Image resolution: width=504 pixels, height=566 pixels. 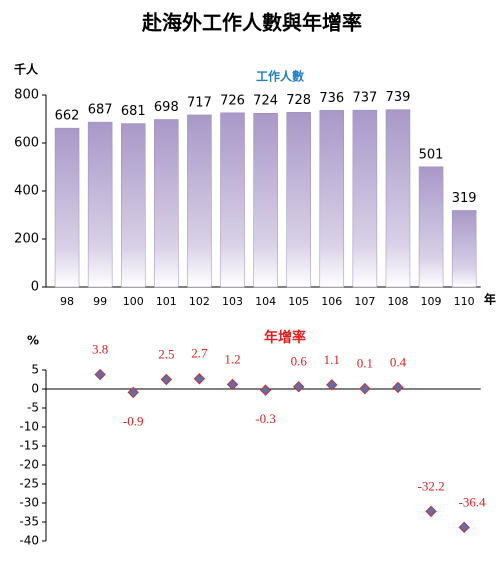 What do you see at coordinates (100, 349) in the screenshot?
I see `value-label: 3.8` at bounding box center [100, 349].